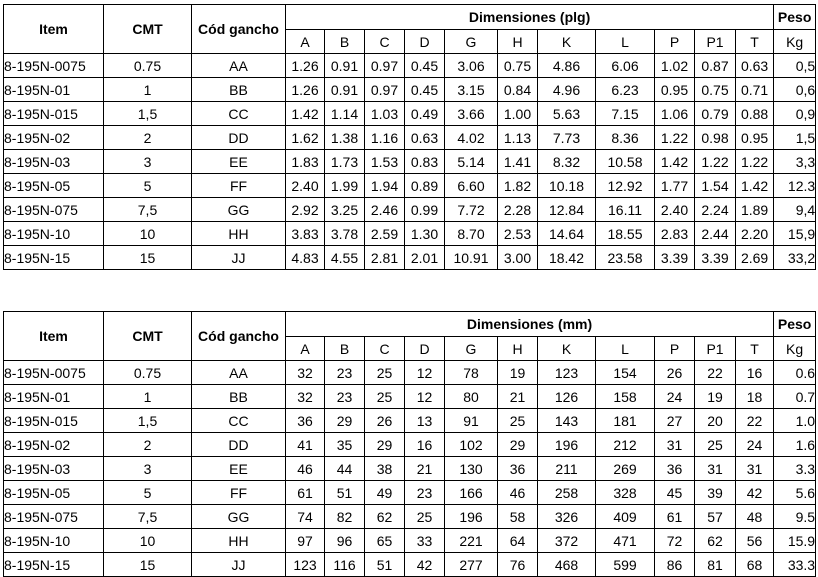  I want to click on header-weight: Peso, so click(795, 324).